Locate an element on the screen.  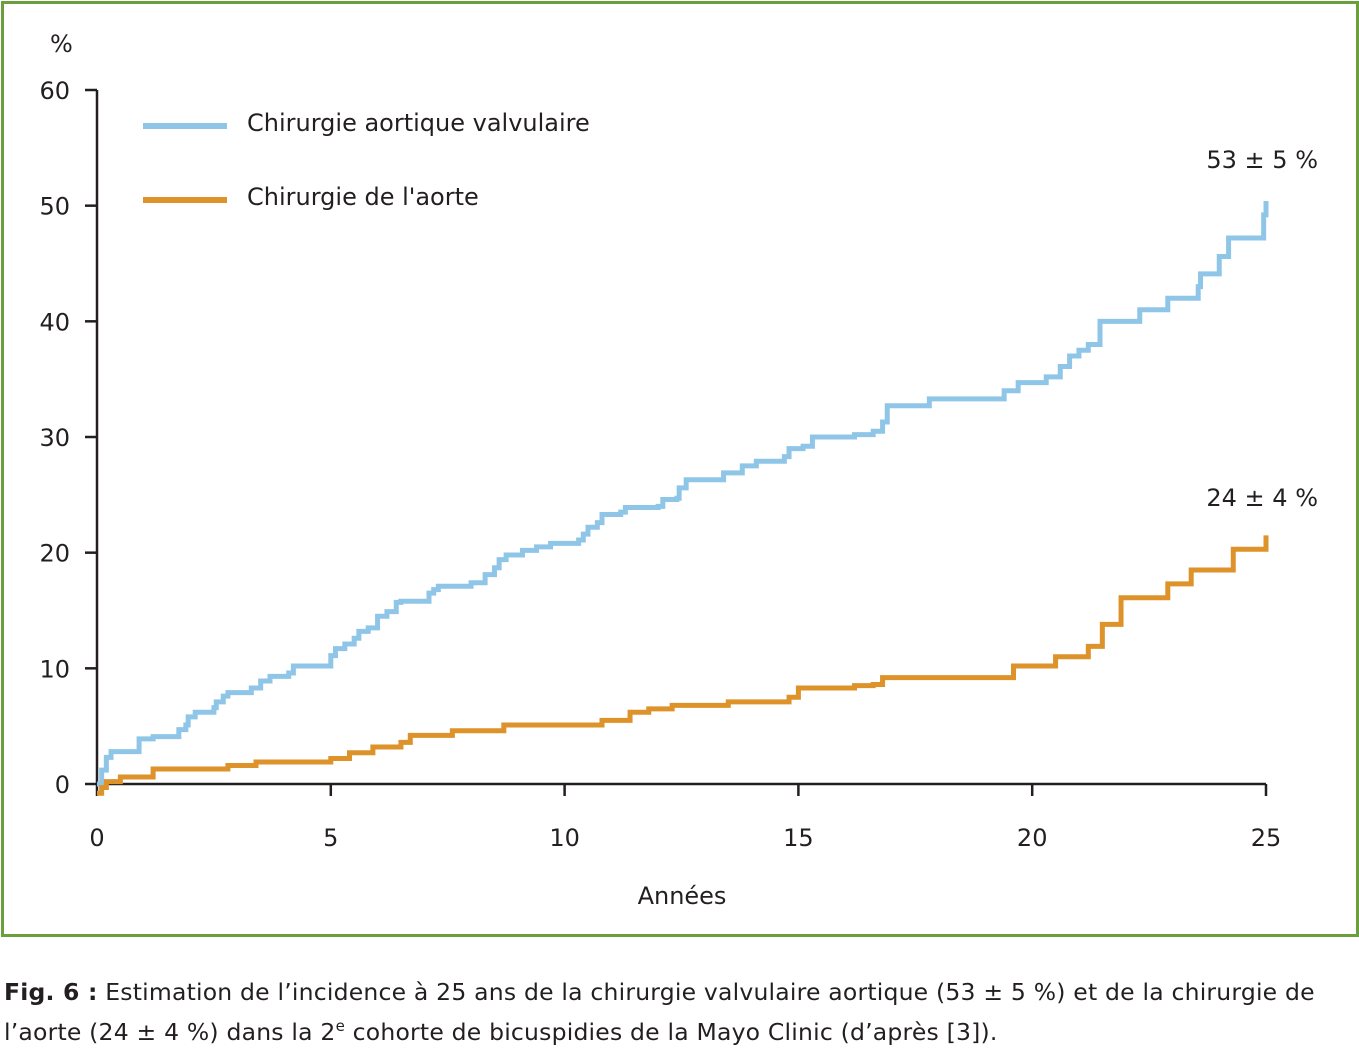
x-tick-label: 15 is located at coordinates (798, 838).